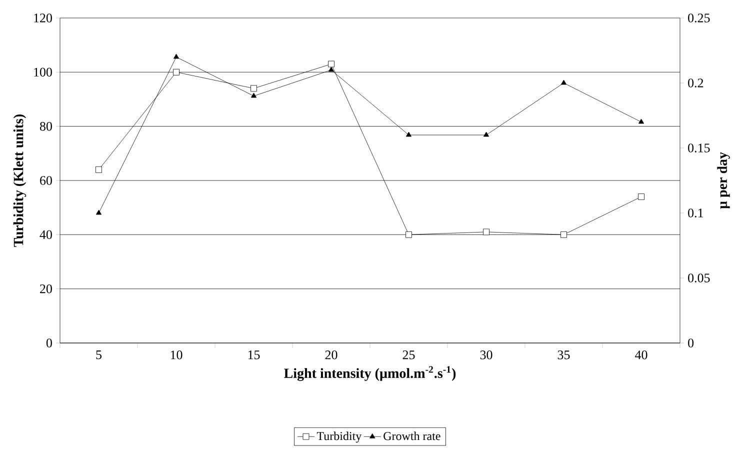  I want to click on y-tick-label: 60, so click(46, 180).